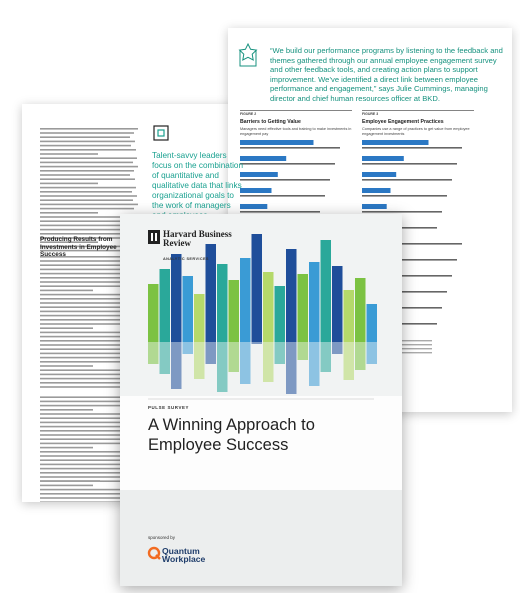 The height and width of the screenshot is (593, 520). I want to click on quantum-logo-mark, so click(154, 553).